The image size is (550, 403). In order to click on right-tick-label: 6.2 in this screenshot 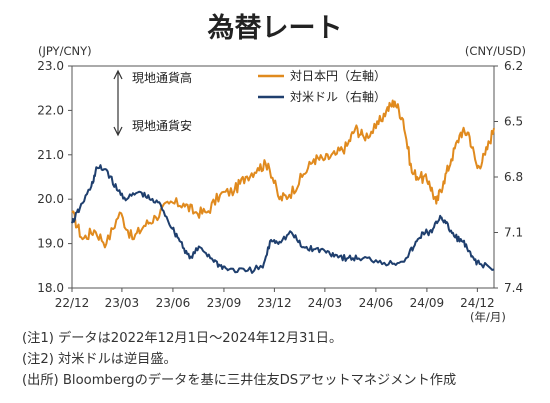, I will do `click(513, 66)`.